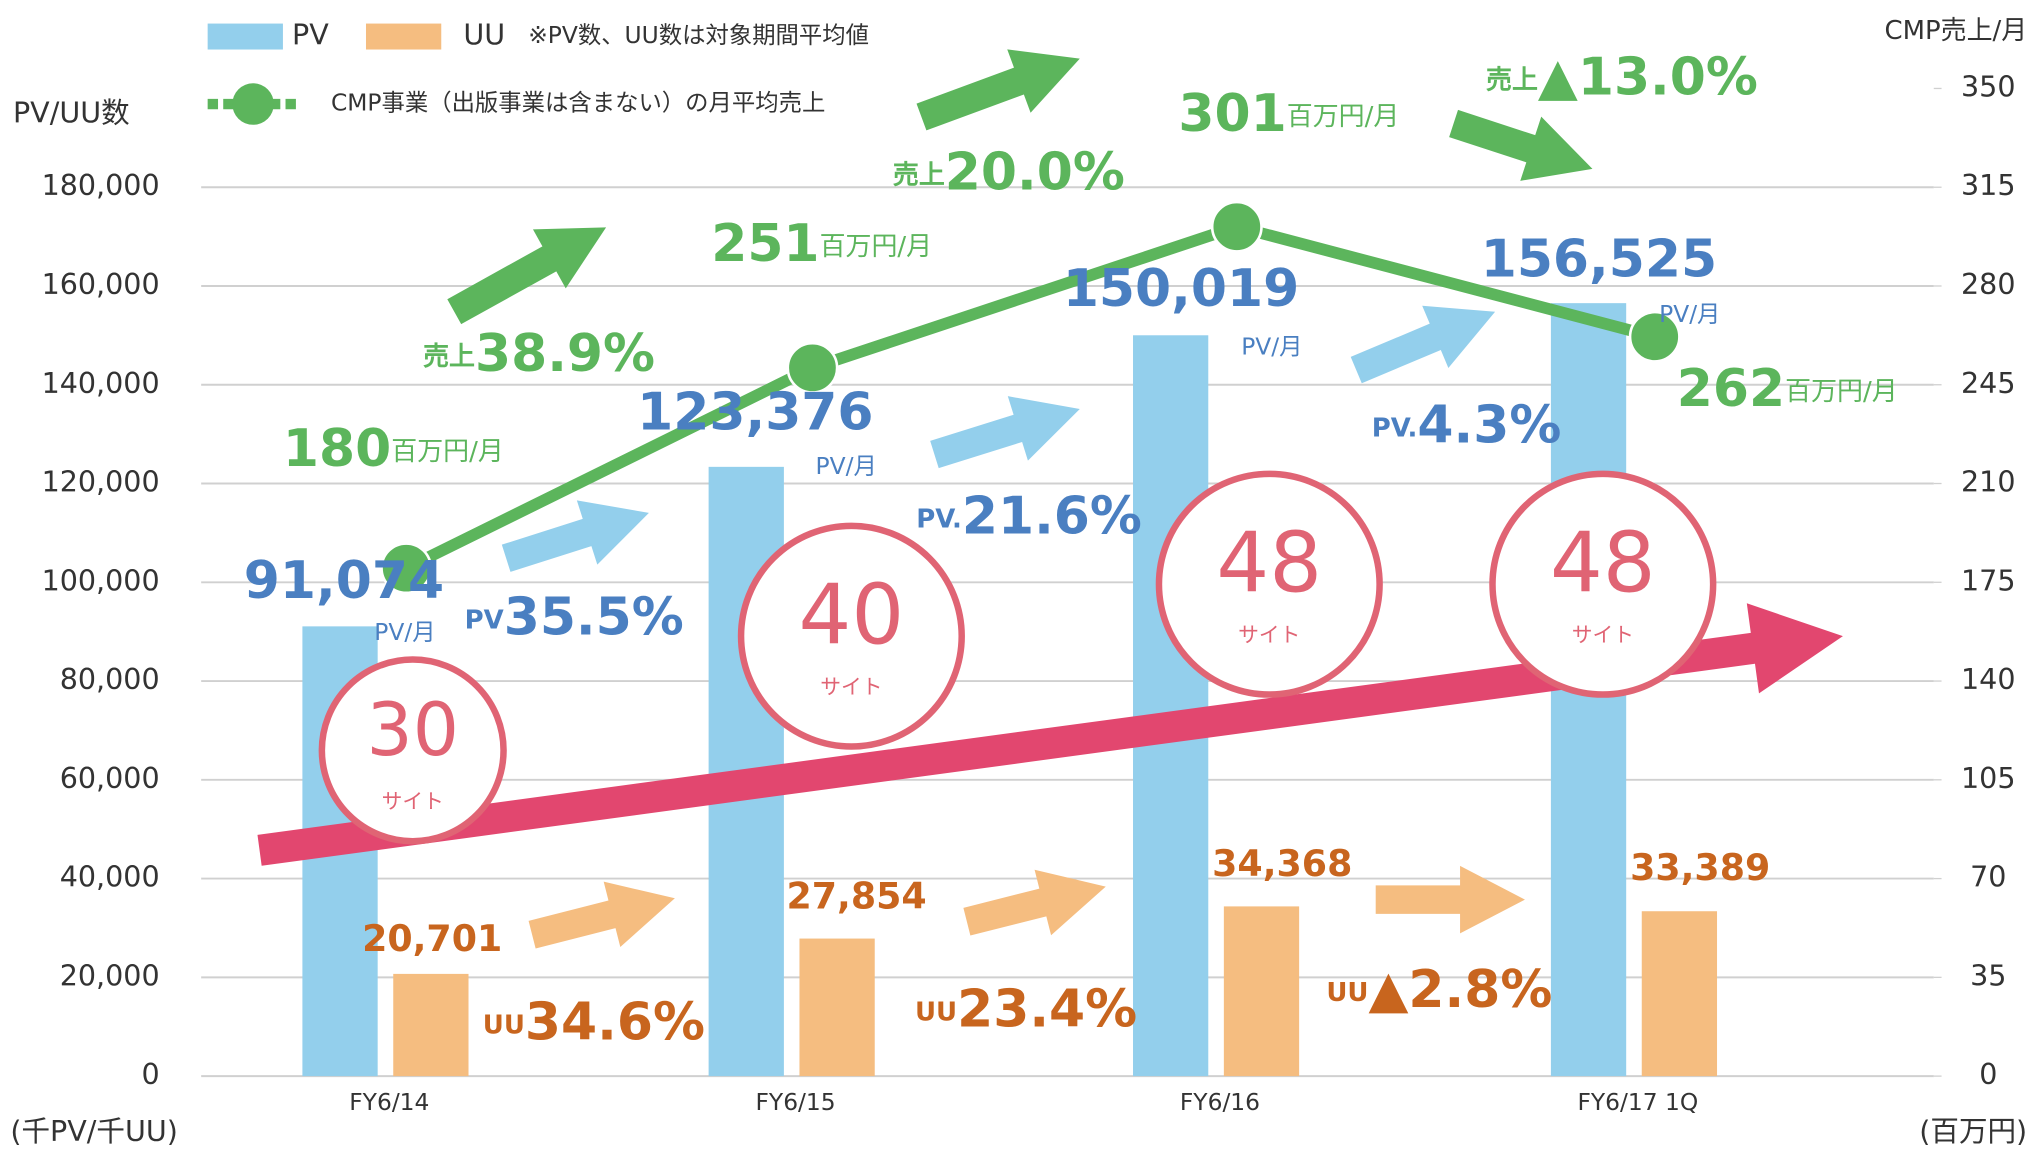 The image size is (2035, 1149). Describe the element at coordinates (1009, 172) in the screenshot. I see `sales-growth: 売上20.0%` at that location.